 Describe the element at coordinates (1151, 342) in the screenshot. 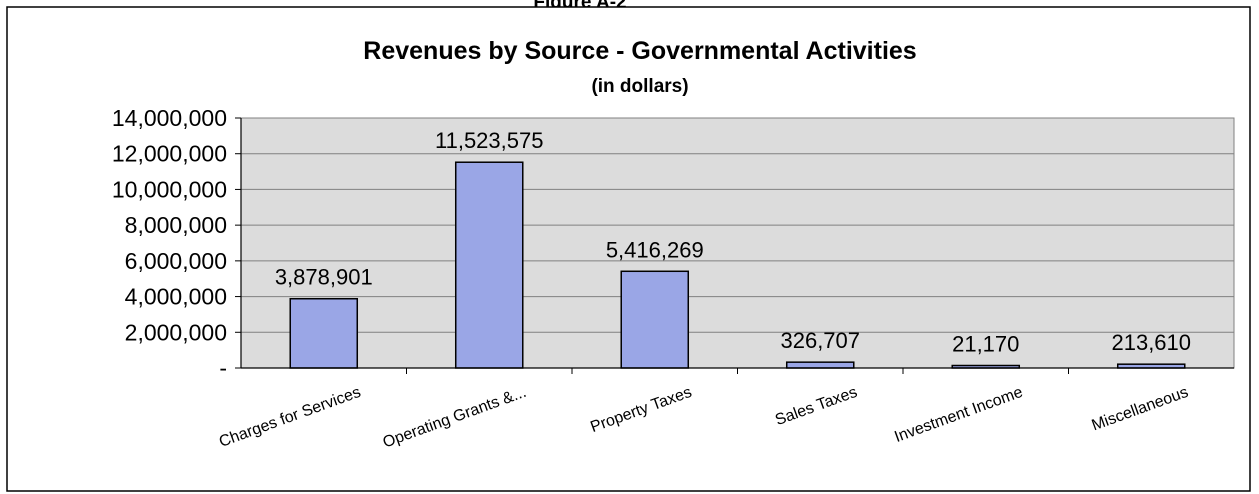

I see `data-label: 213,610` at that location.